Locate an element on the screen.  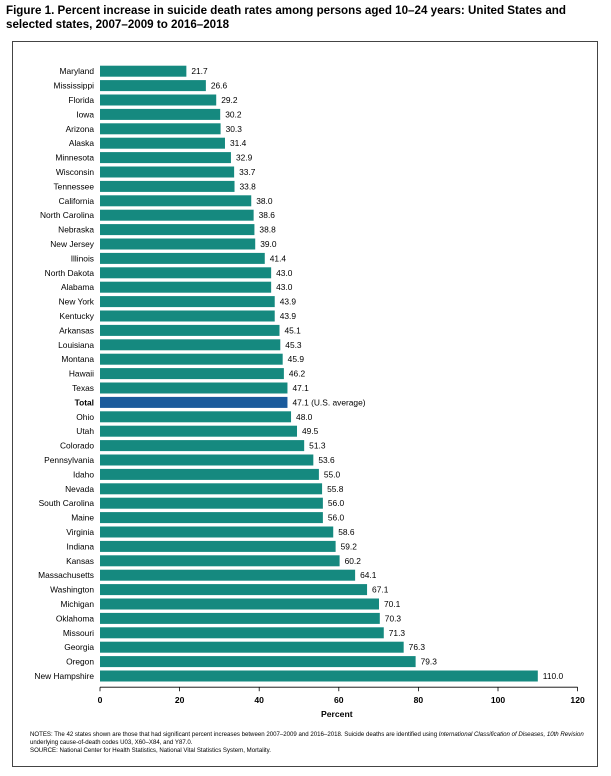
x-tick-label-120: 120 is located at coordinates (577, 700).